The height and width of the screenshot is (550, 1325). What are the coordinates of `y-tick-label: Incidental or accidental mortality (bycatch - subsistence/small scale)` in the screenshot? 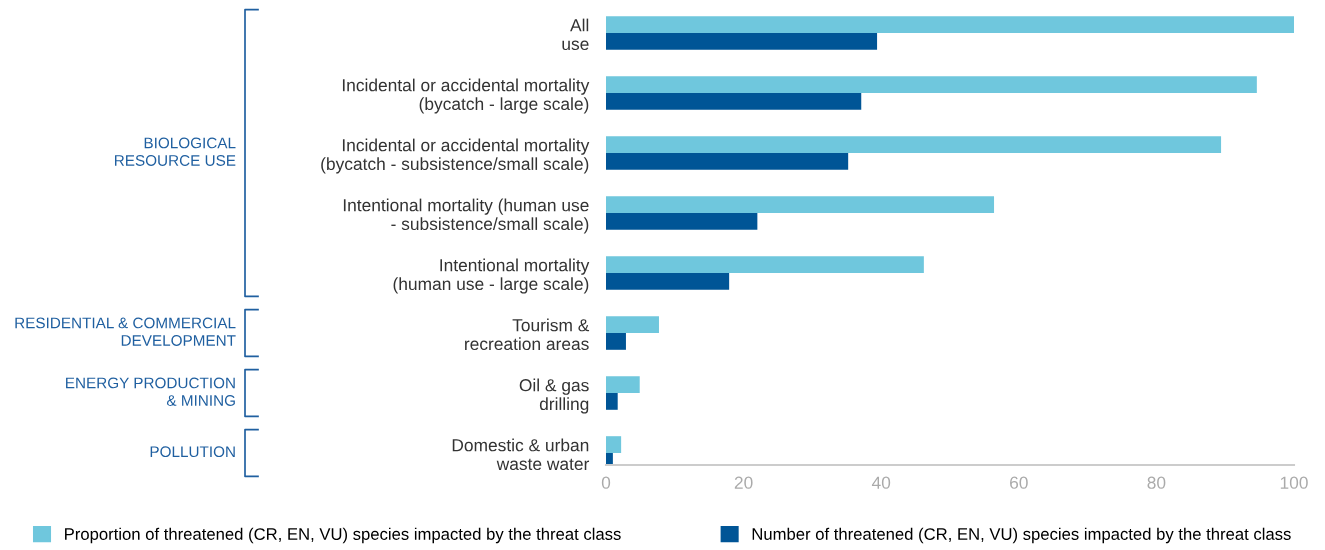 It's located at (455, 156).